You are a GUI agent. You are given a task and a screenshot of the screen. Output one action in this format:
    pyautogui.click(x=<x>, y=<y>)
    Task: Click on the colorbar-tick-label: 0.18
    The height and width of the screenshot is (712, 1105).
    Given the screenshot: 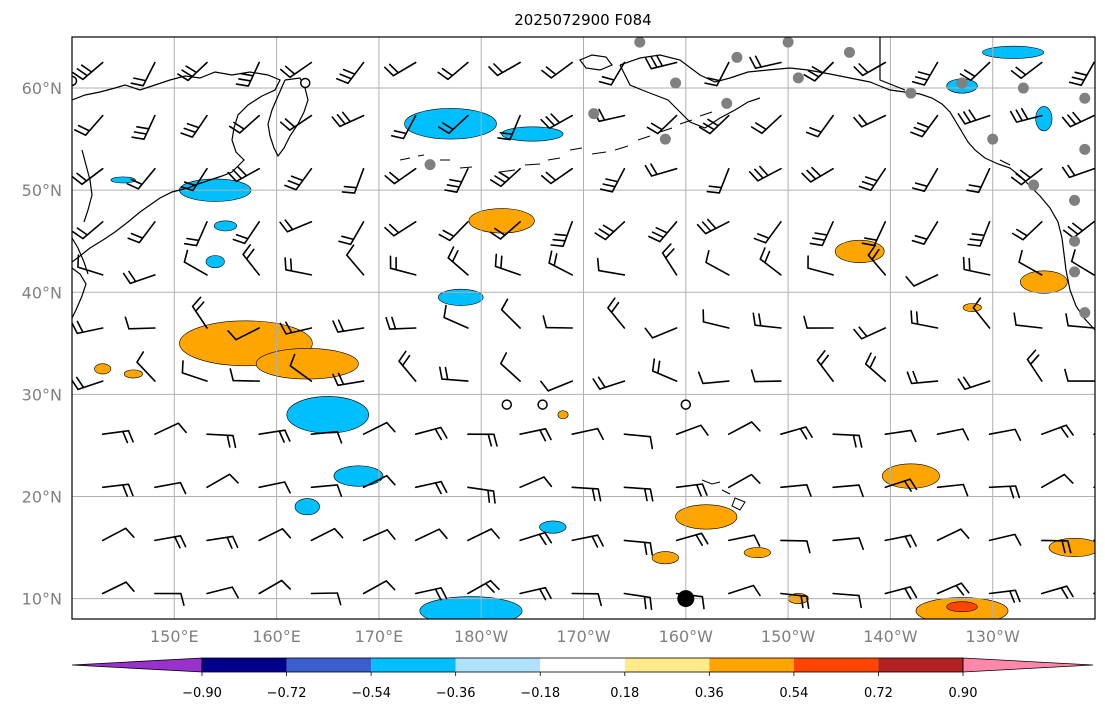 What is the action you would take?
    pyautogui.click(x=624, y=693)
    